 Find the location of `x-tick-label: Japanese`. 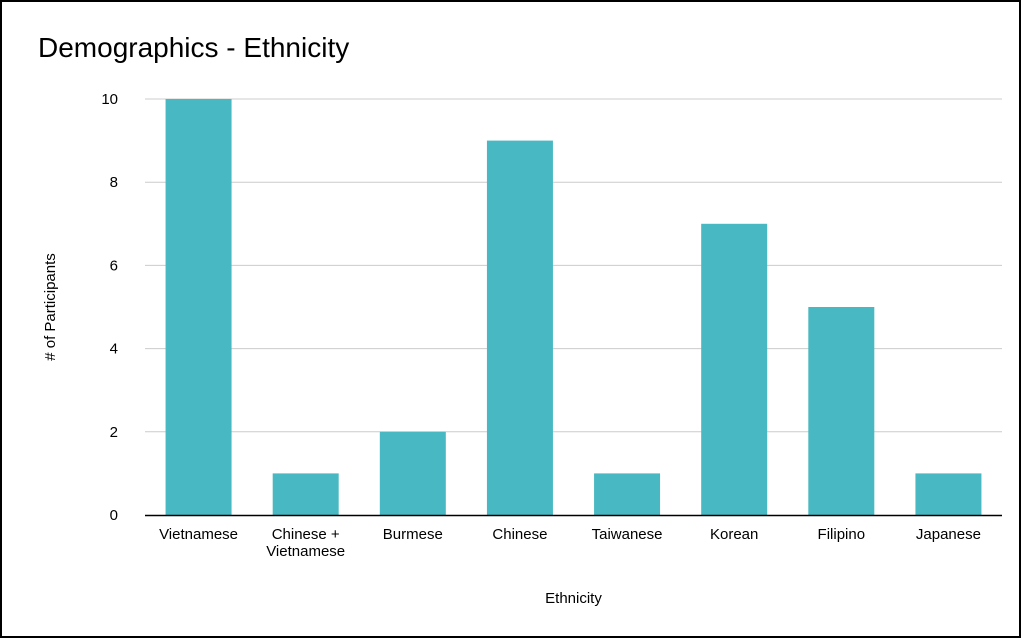

x-tick-label: Japanese is located at coordinates (948, 534).